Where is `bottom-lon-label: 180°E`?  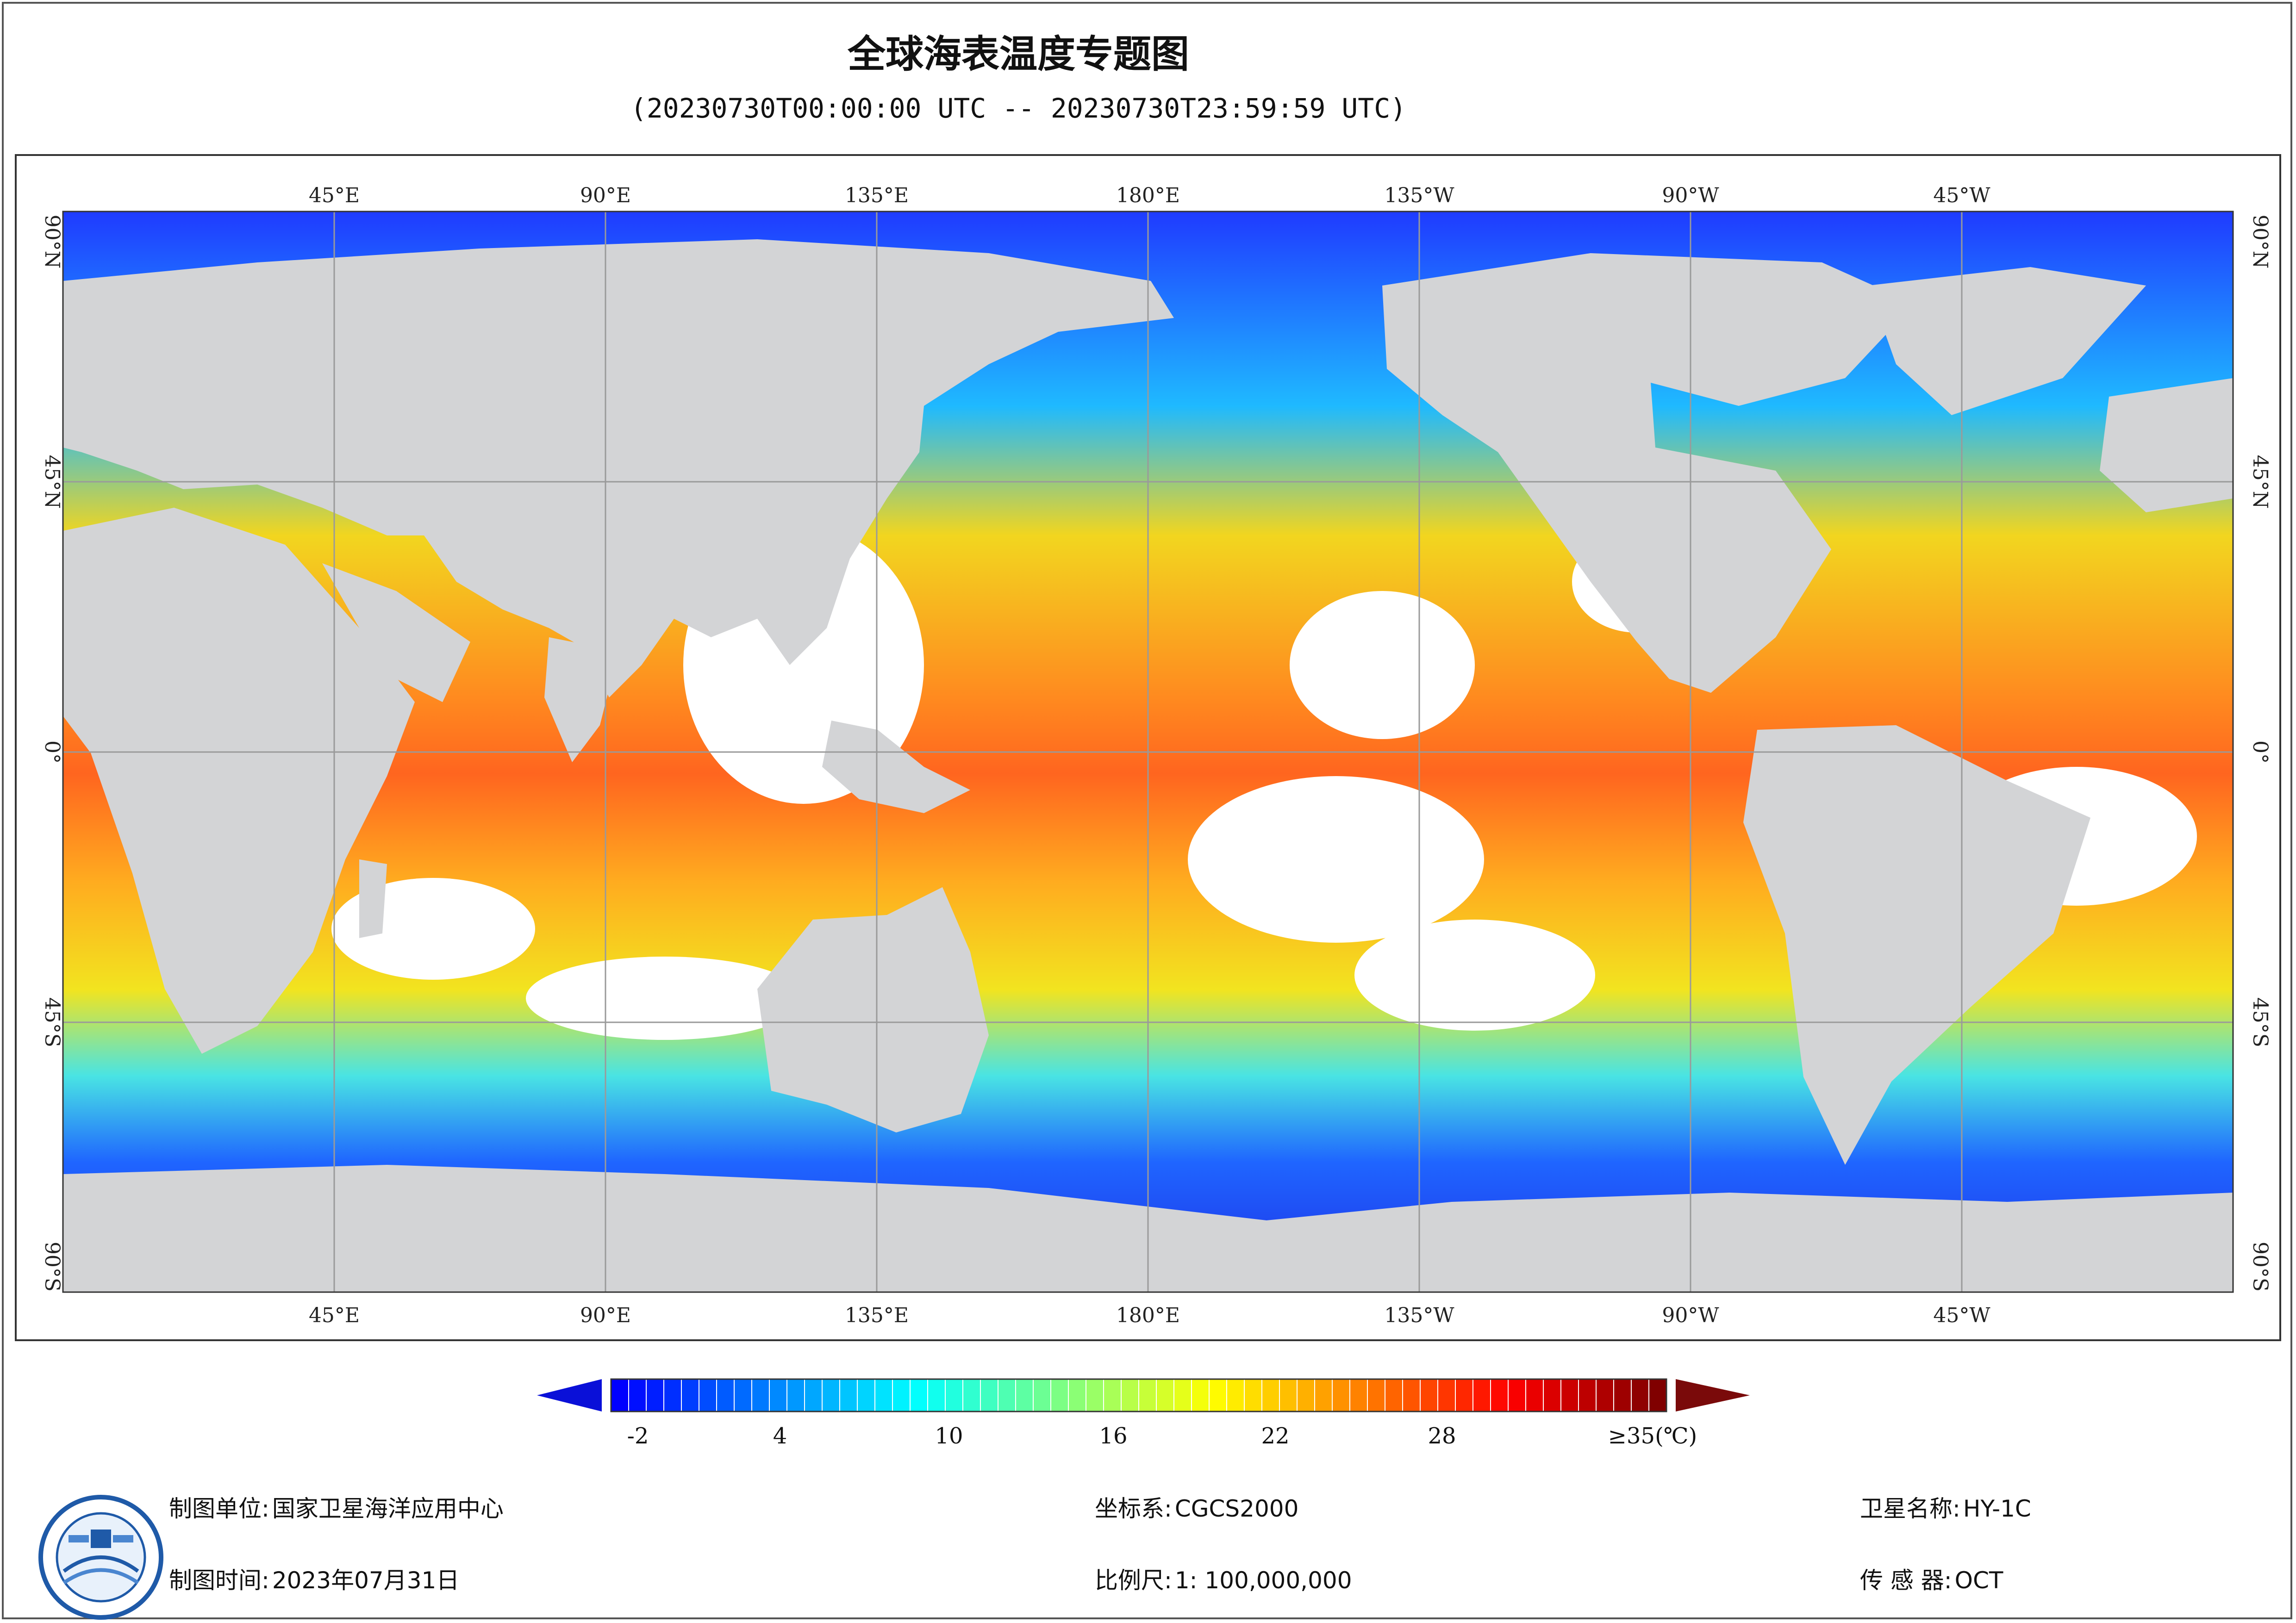 bottom-lon-label: 180°E is located at coordinates (1148, 1315).